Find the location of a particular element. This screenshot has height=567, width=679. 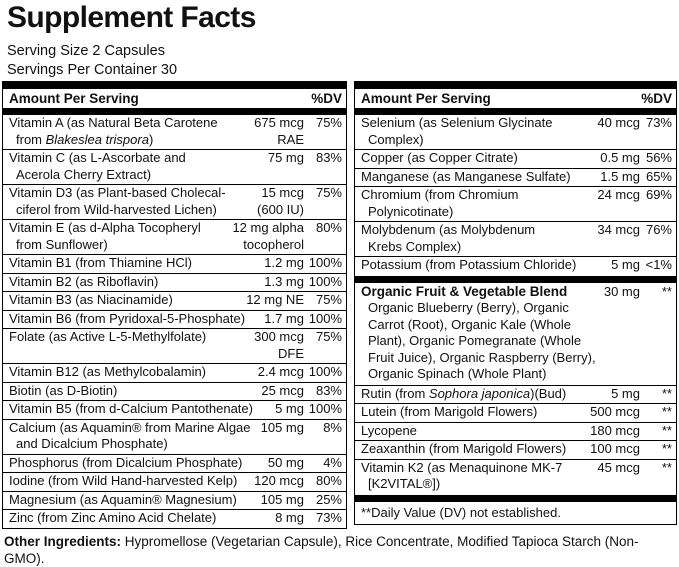

nutrient-amount: 12 mg alpha tocopherol is located at coordinates (268, 236).